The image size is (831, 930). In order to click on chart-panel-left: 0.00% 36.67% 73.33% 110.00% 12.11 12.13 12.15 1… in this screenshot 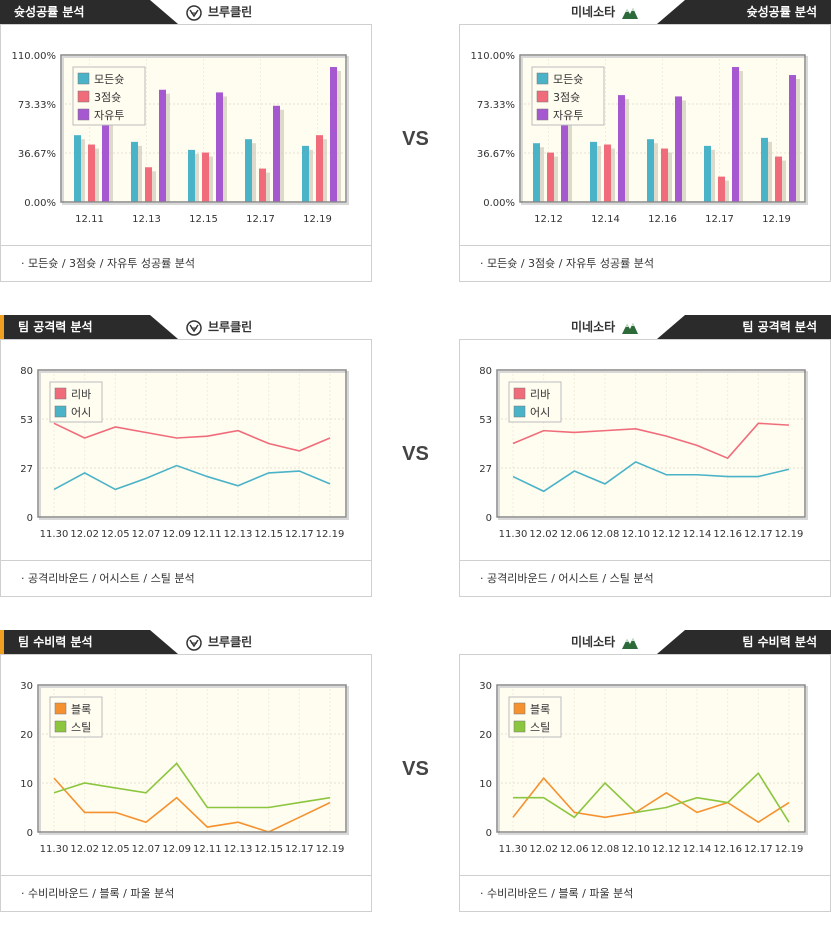, I will do `click(186, 153)`.